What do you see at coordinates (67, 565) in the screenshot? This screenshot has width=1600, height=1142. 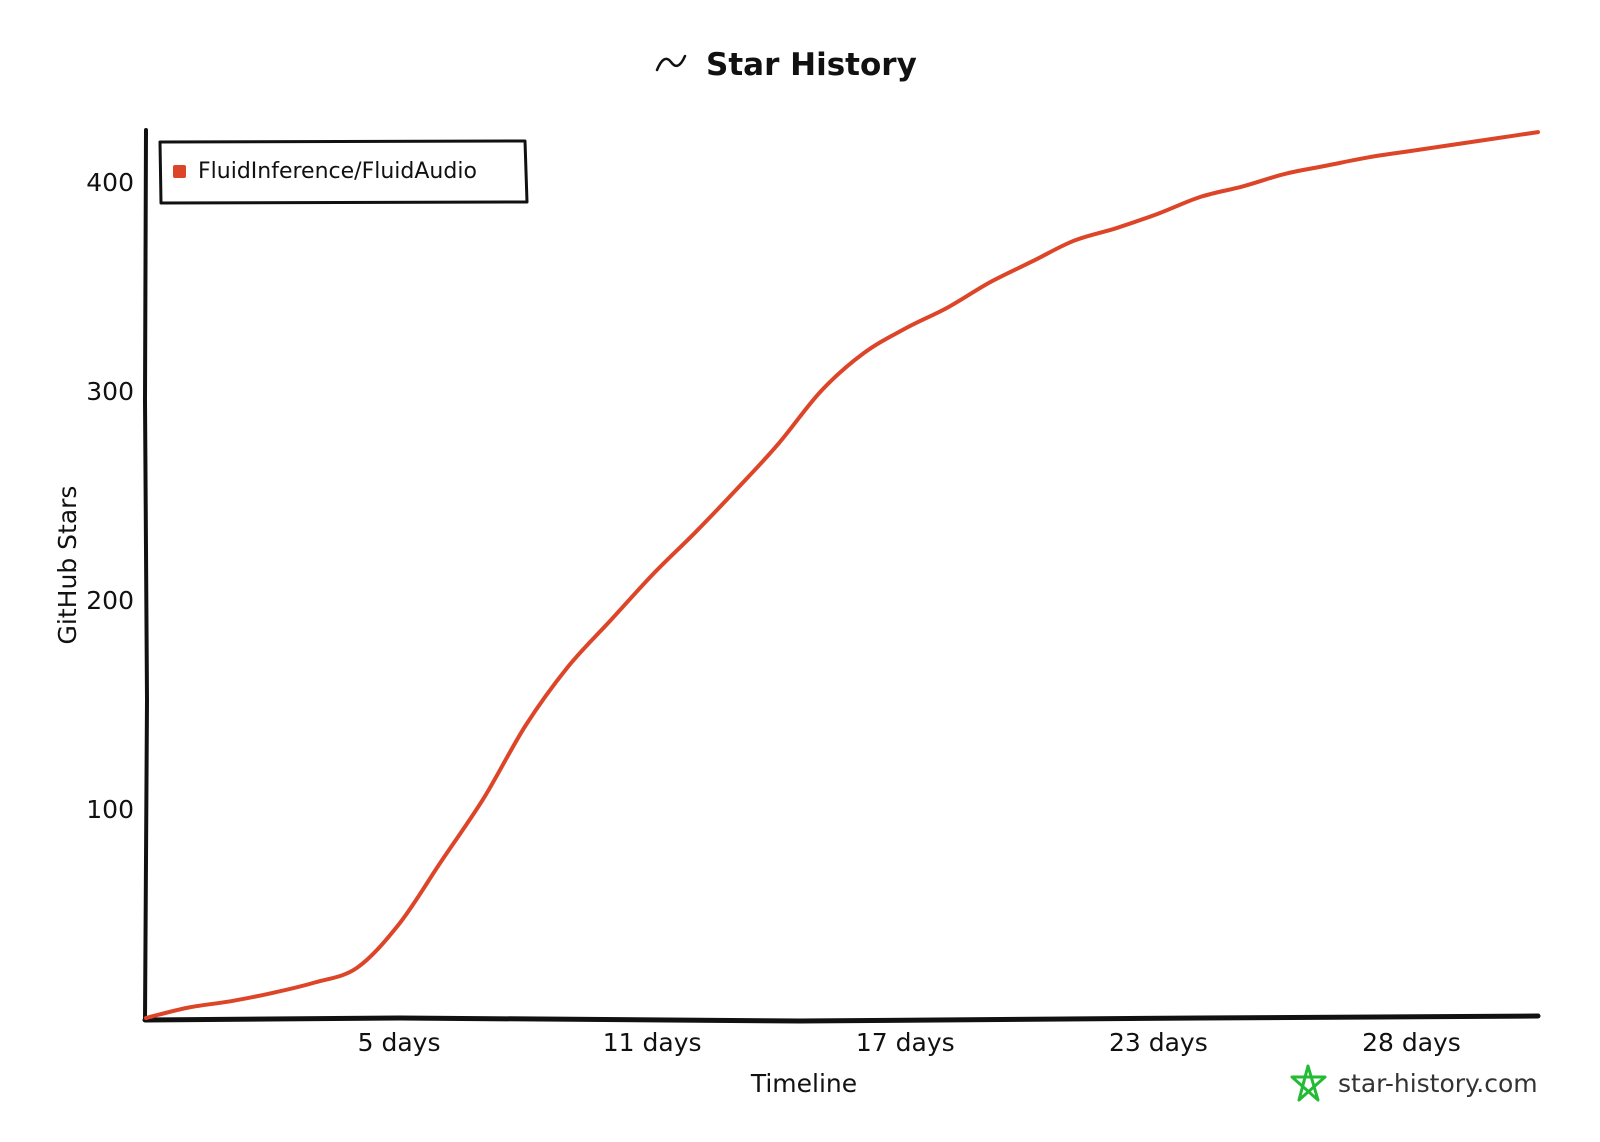 I see `y-axis-title: GitHub Stars` at bounding box center [67, 565].